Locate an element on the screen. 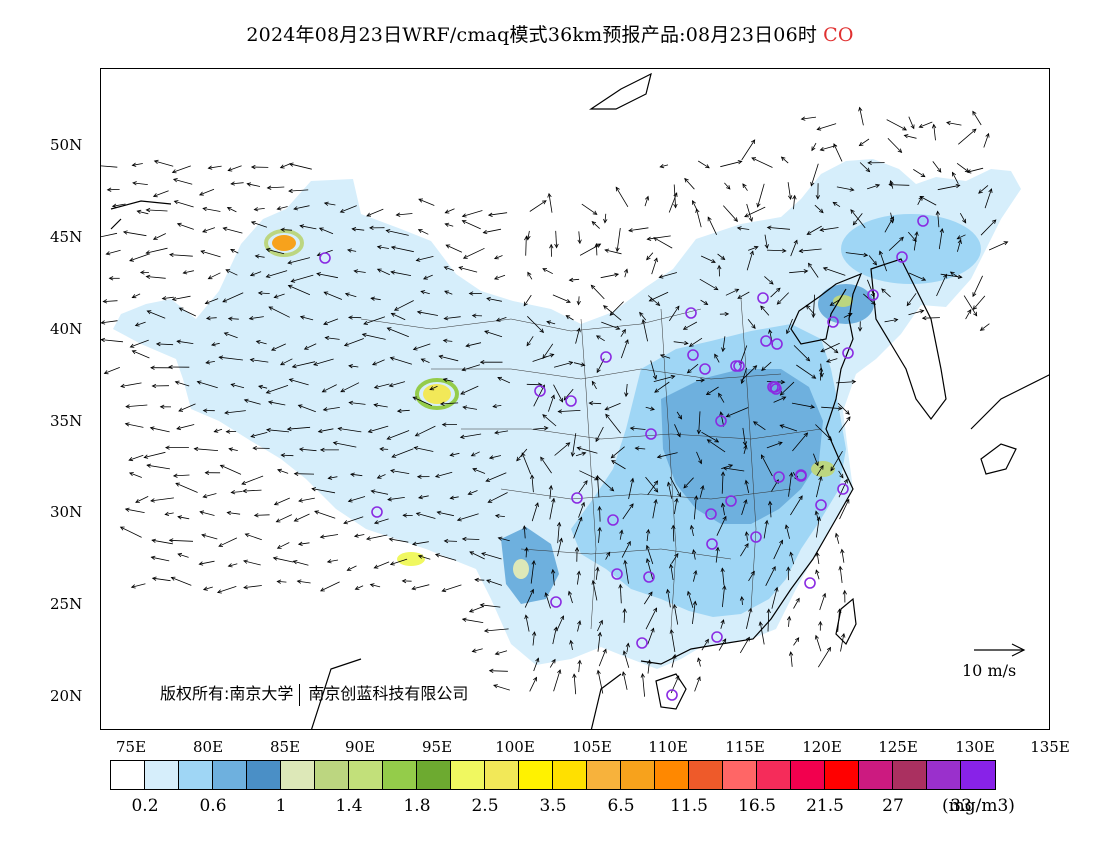  lon-label-85e: 85E is located at coordinates (285, 747).